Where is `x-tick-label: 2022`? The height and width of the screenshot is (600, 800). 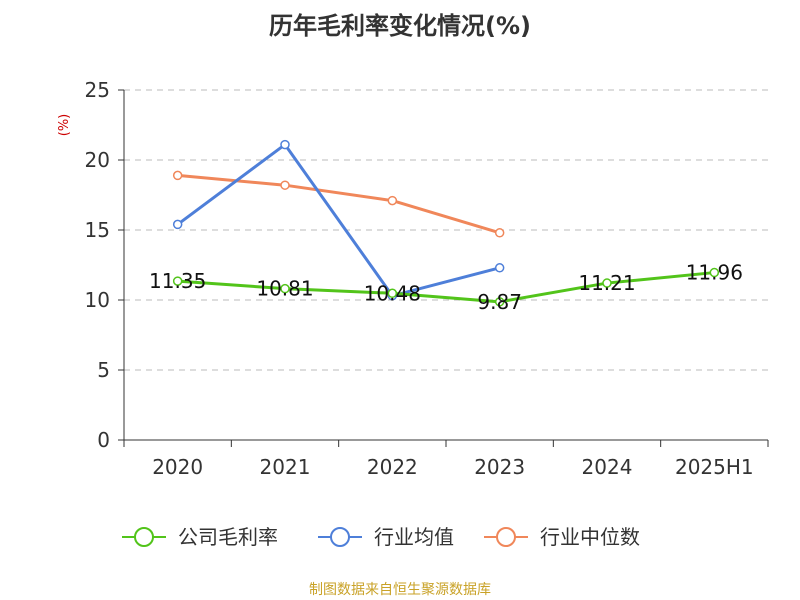
x-tick-label: 2022 is located at coordinates (392, 467).